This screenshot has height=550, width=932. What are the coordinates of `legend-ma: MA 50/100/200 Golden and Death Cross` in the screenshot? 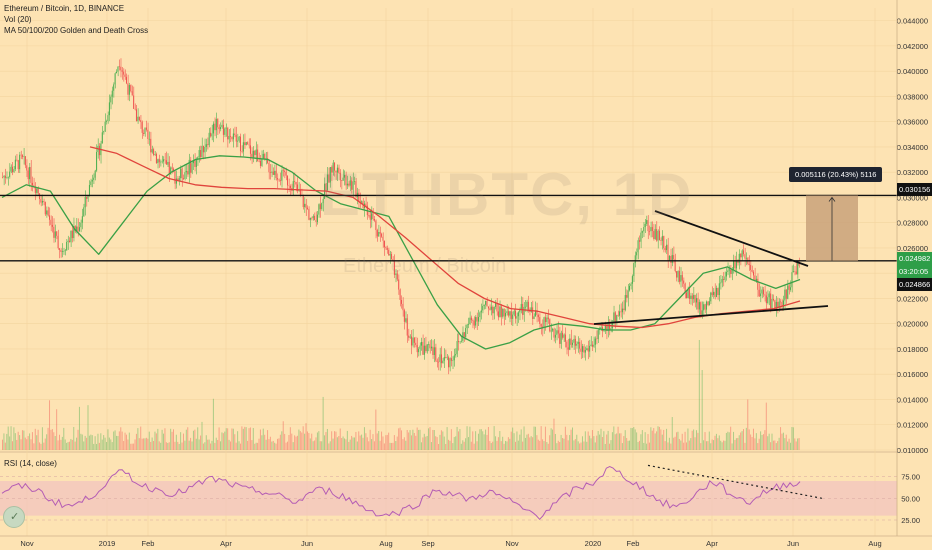 It's located at (76, 30).